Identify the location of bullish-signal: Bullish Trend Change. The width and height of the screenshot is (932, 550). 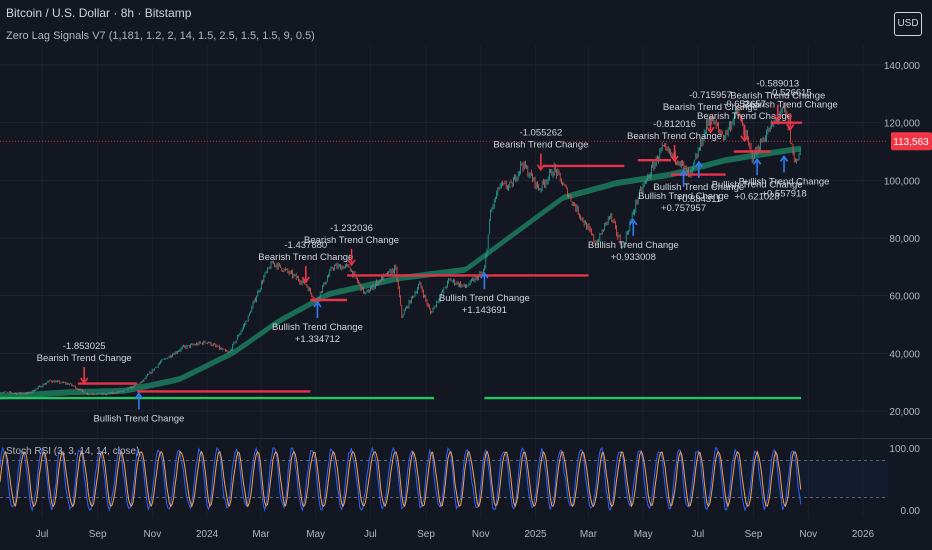
(138, 407).